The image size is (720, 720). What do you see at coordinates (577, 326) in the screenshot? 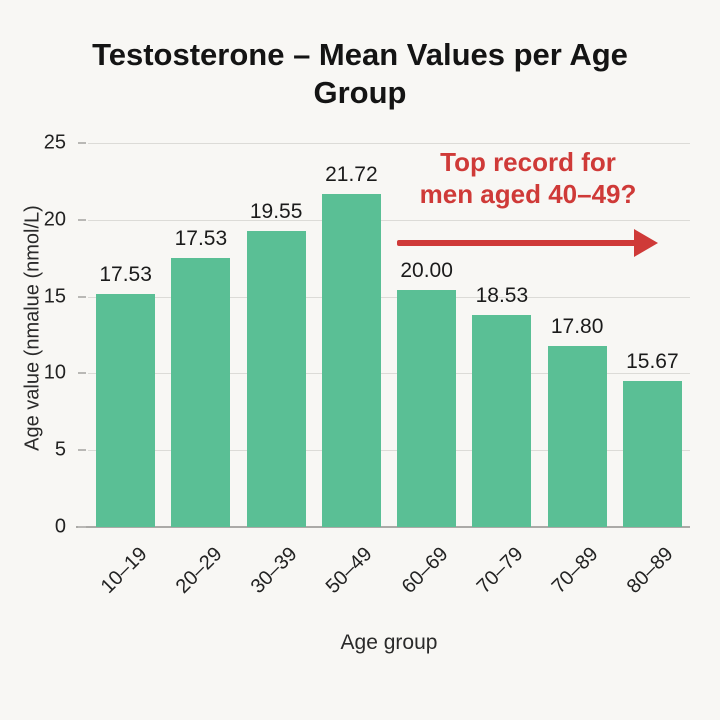
I see `bar-value-label: 17.80` at bounding box center [577, 326].